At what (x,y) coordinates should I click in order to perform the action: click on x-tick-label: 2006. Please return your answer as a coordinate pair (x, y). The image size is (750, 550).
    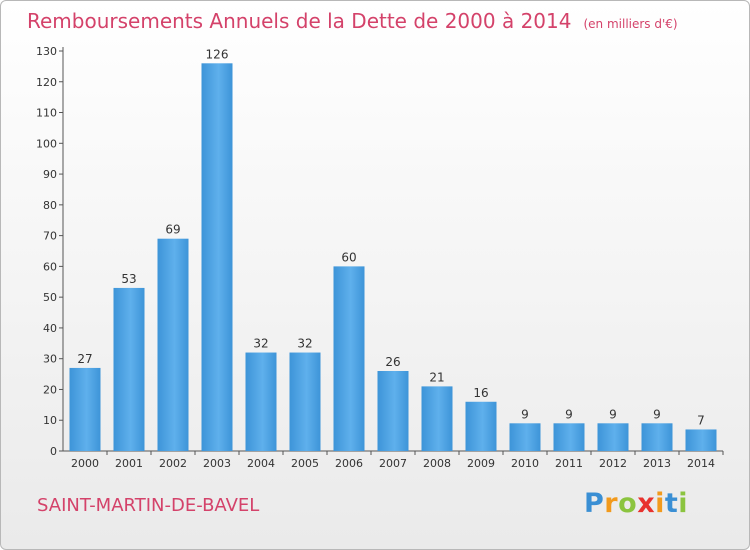
    Looking at the image, I should click on (349, 463).